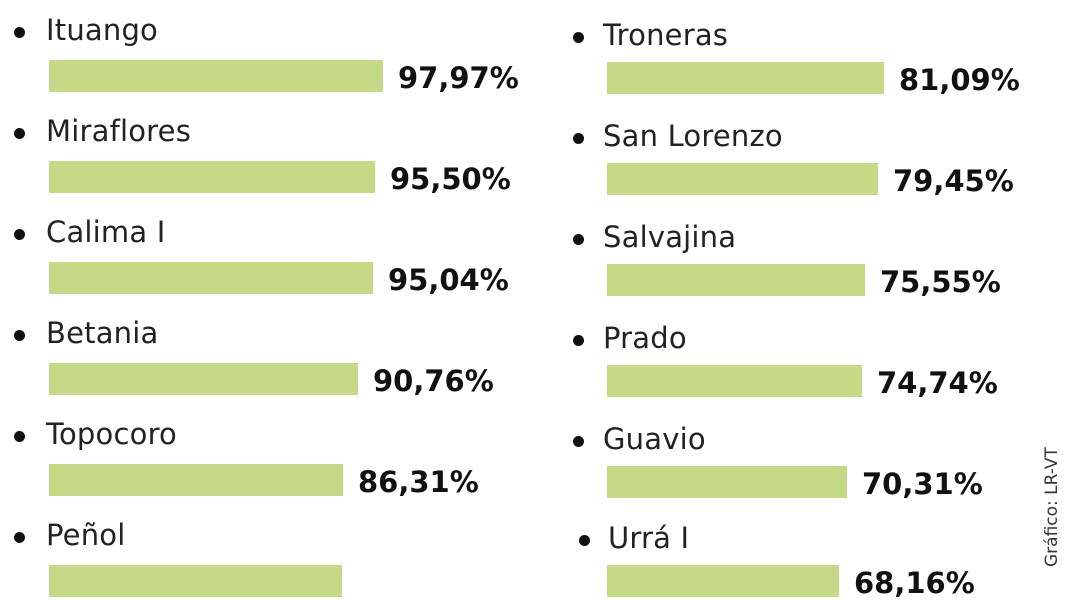 The width and height of the screenshot is (1080, 600). Describe the element at coordinates (654, 439) in the screenshot. I see `category-label: Guavio` at that location.